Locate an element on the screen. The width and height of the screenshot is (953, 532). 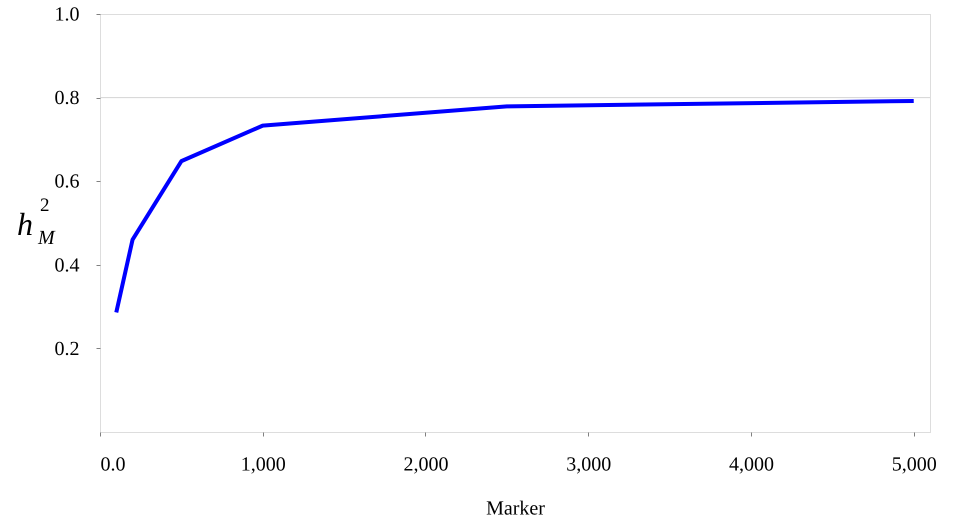
x-tick-label: 3,000 is located at coordinates (589, 465).